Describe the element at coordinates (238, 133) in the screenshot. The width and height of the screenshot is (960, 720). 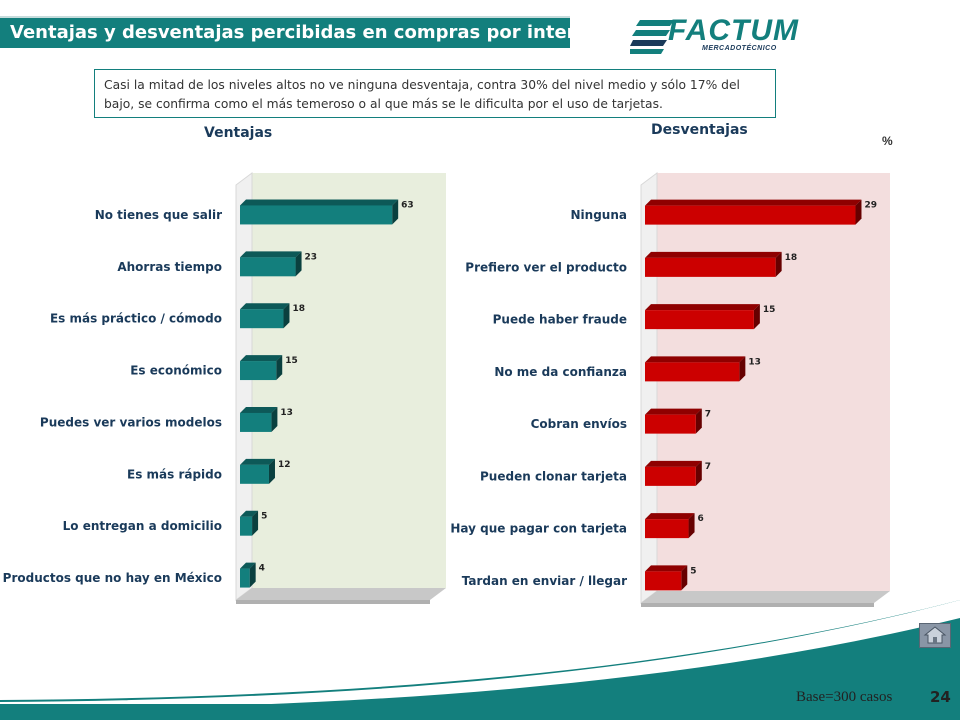
I see `ventajas-title: Ventajas` at that location.